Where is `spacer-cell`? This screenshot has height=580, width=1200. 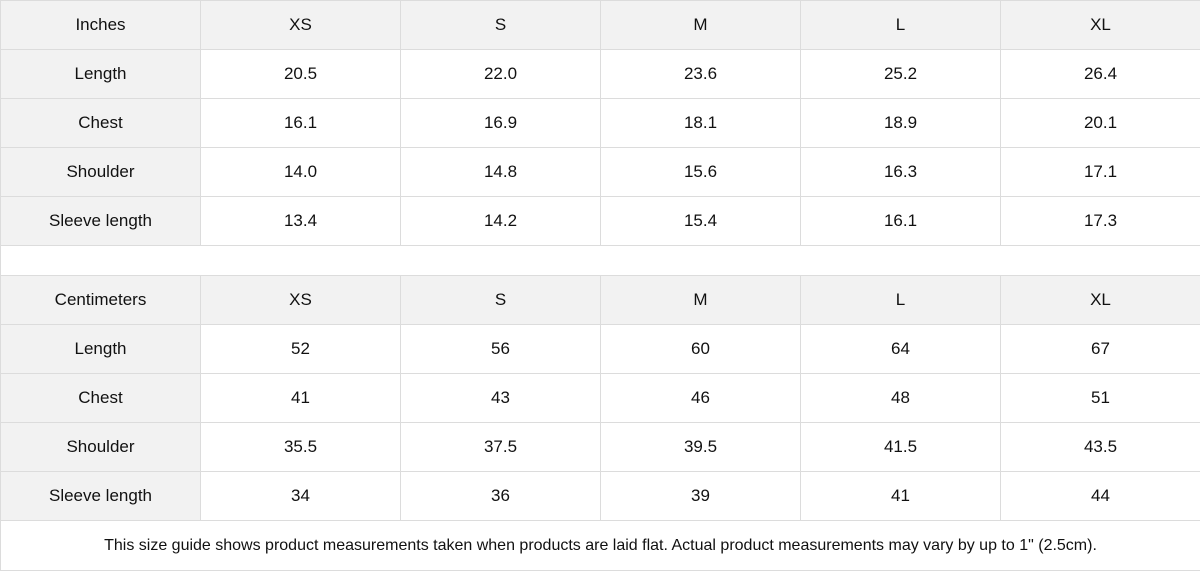
spacer-cell is located at coordinates (600, 260).